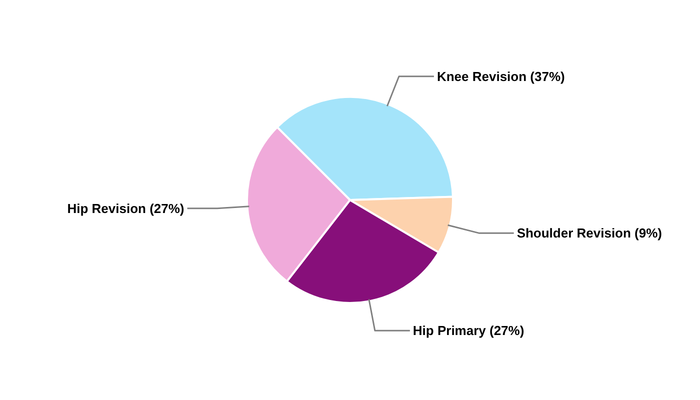 The height and width of the screenshot is (400, 700). I want to click on slice-label: Hip Primary (27%), so click(468, 330).